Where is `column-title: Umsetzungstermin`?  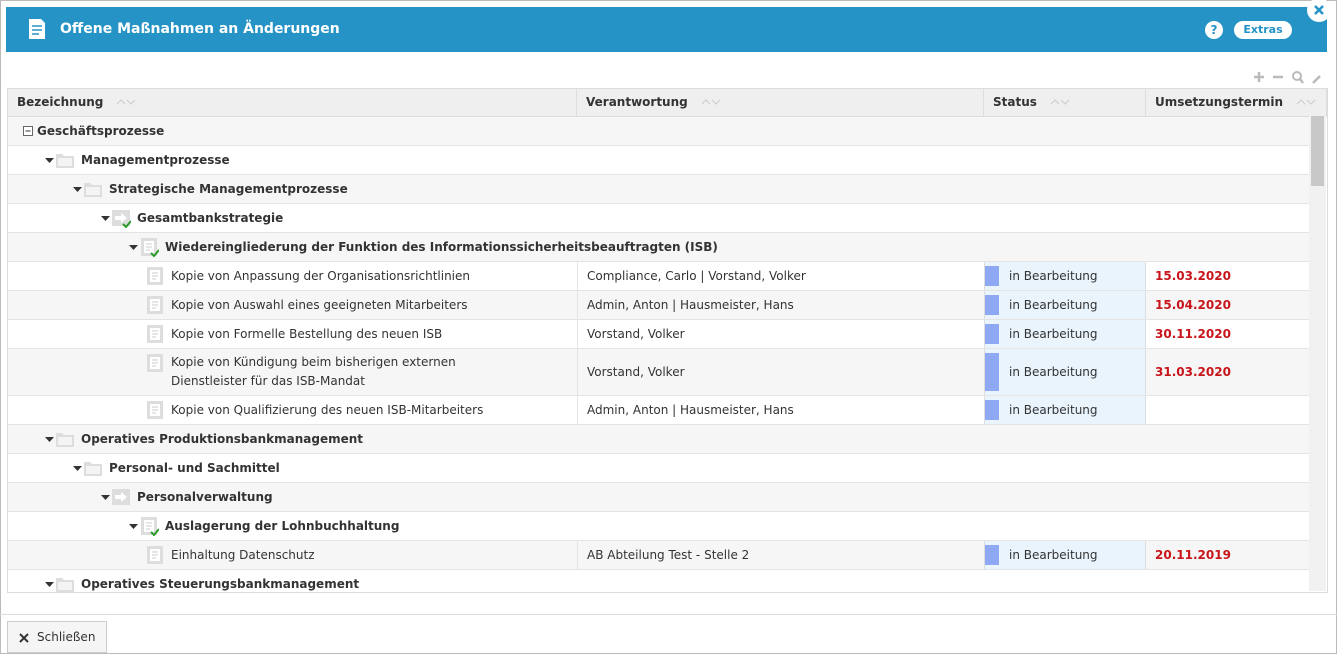
column-title: Umsetzungstermin is located at coordinates (1219, 102).